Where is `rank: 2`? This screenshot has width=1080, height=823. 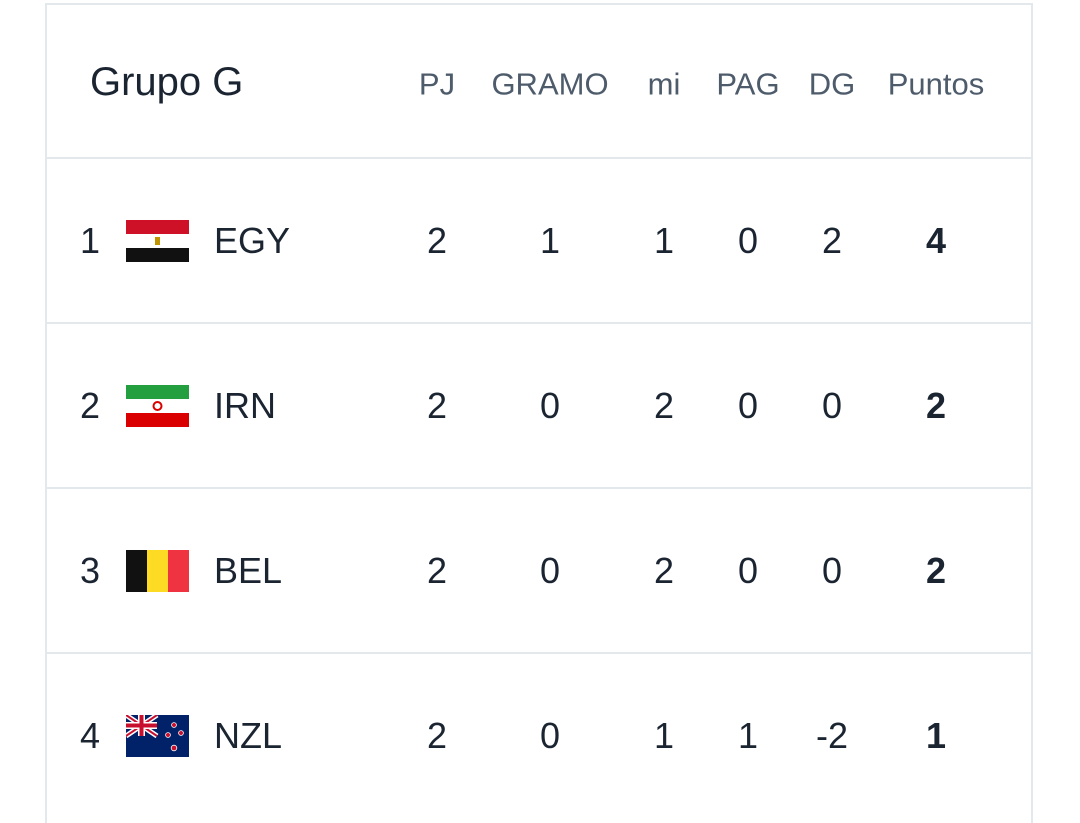
rank: 2 is located at coordinates (90, 405).